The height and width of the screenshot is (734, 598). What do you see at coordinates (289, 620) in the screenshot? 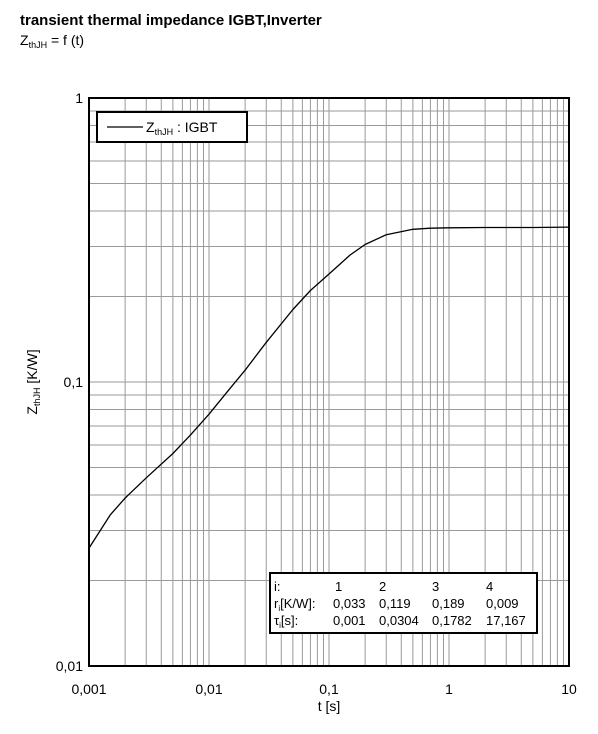
I see `rc-tau-label-rest: [s]:` at bounding box center [289, 620].